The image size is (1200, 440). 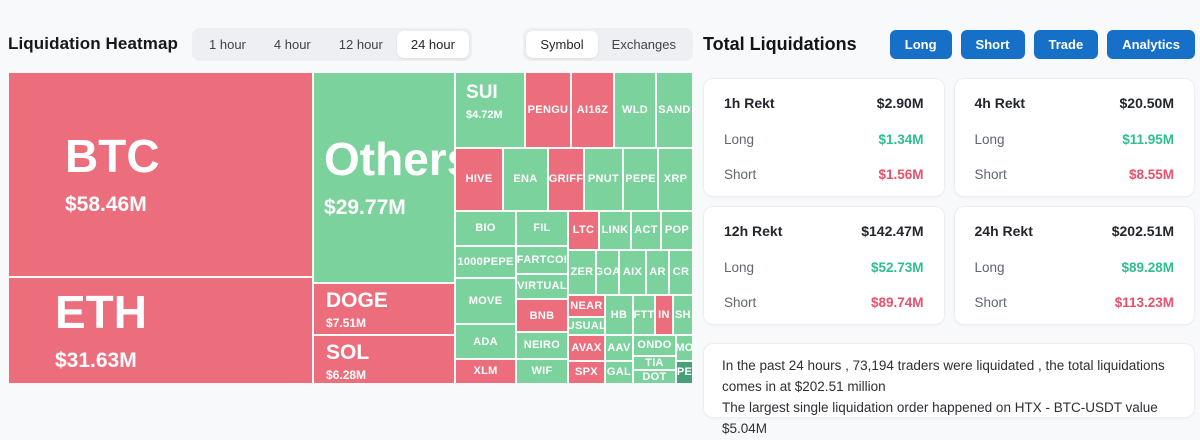 I want to click on short-button: Short, so click(x=992, y=44).